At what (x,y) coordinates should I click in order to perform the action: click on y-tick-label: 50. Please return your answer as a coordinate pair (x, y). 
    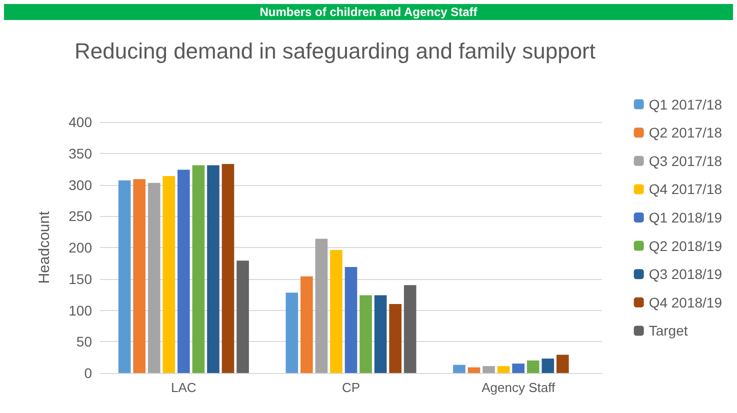
    Looking at the image, I should click on (84, 342).